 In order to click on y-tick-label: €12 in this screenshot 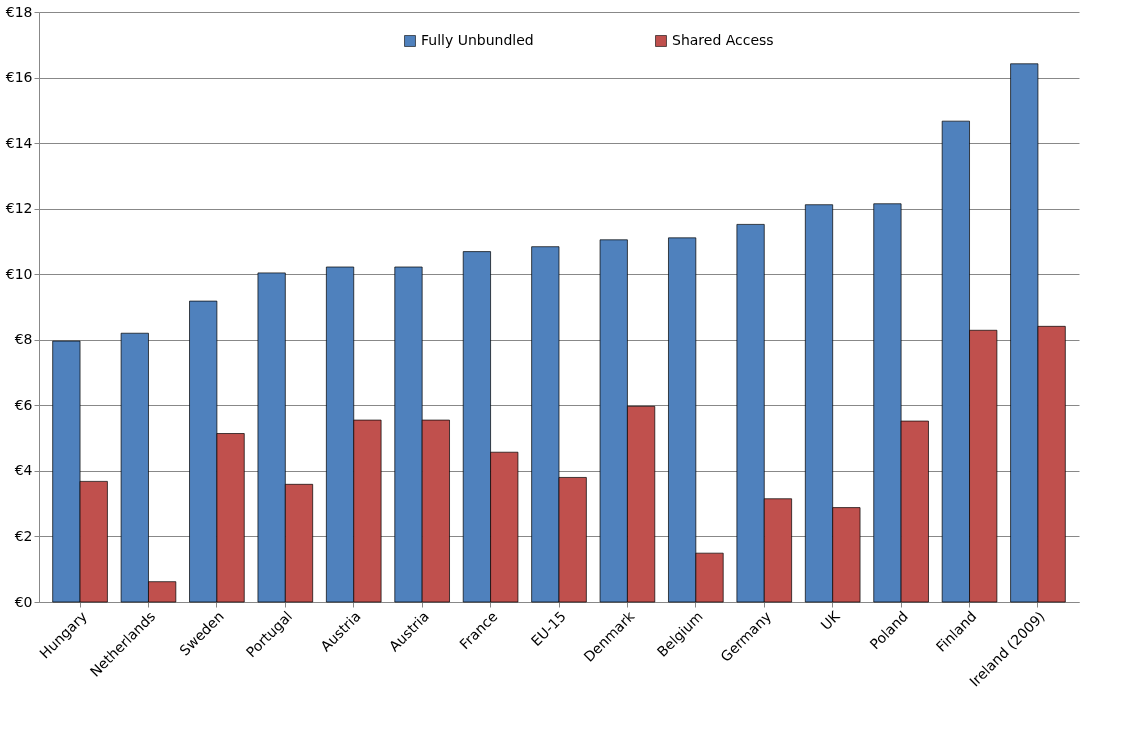, I will do `click(19, 208)`.